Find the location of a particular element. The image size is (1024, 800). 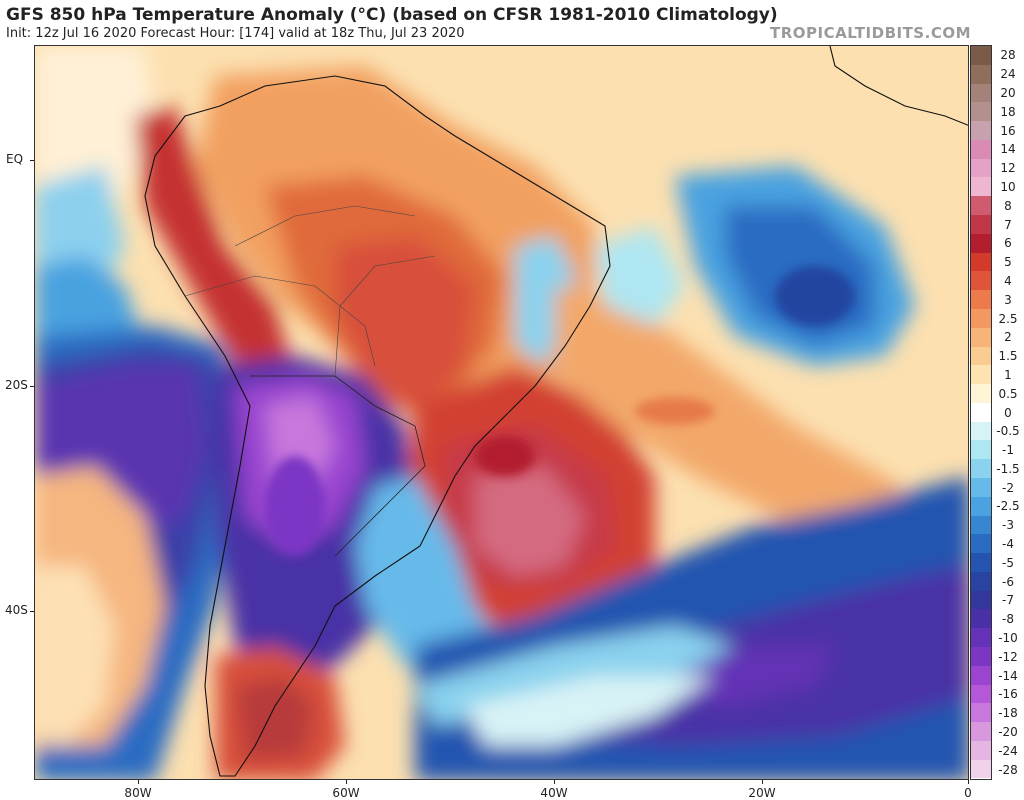

colorbar-label: -24 is located at coordinates (1008, 750).